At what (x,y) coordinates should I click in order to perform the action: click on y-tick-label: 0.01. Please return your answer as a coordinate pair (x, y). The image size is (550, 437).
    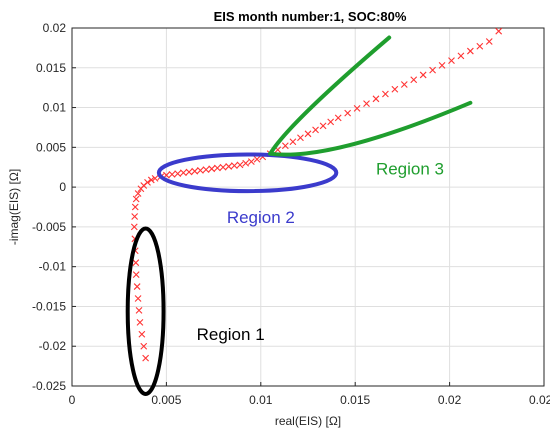
    Looking at the image, I should click on (55, 108).